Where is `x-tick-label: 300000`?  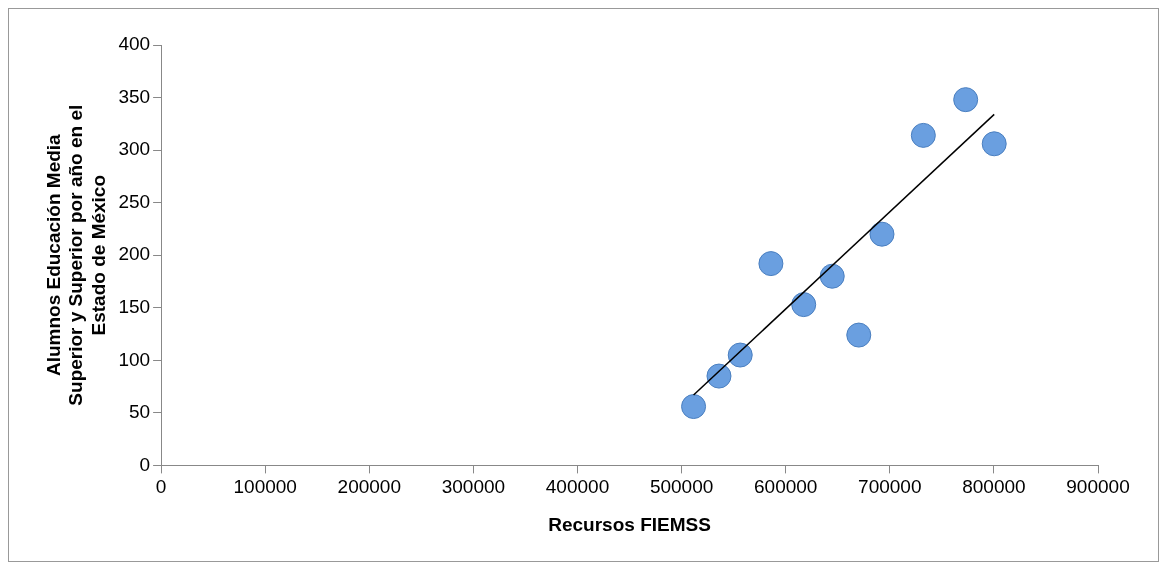 x-tick-label: 300000 is located at coordinates (473, 487).